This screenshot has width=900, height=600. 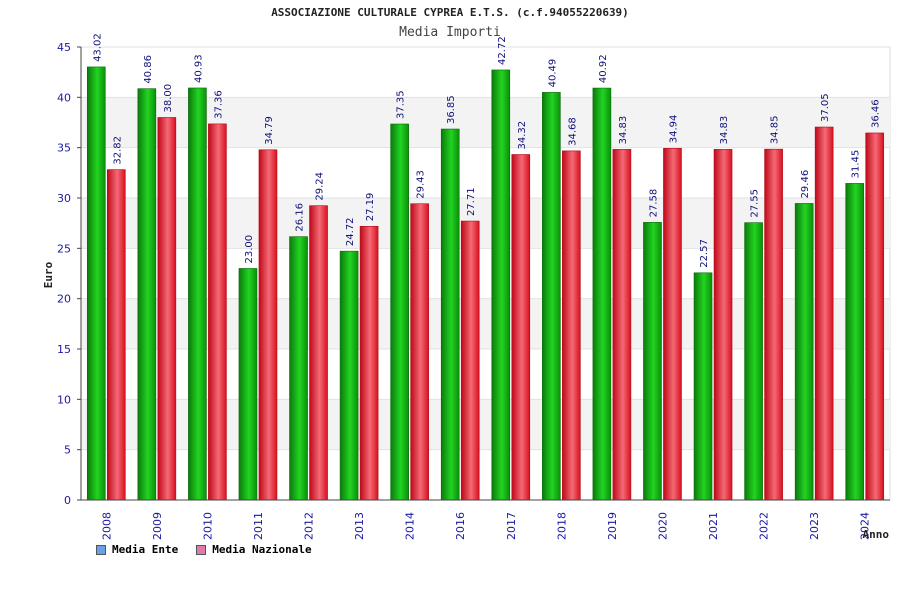 I want to click on x-tick-label: 2008, so click(x=106, y=526).